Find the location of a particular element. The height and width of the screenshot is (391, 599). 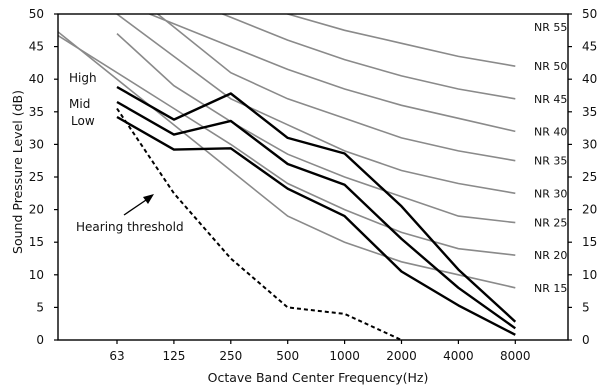

y-tick-label-left: 40 is located at coordinates (36, 79).